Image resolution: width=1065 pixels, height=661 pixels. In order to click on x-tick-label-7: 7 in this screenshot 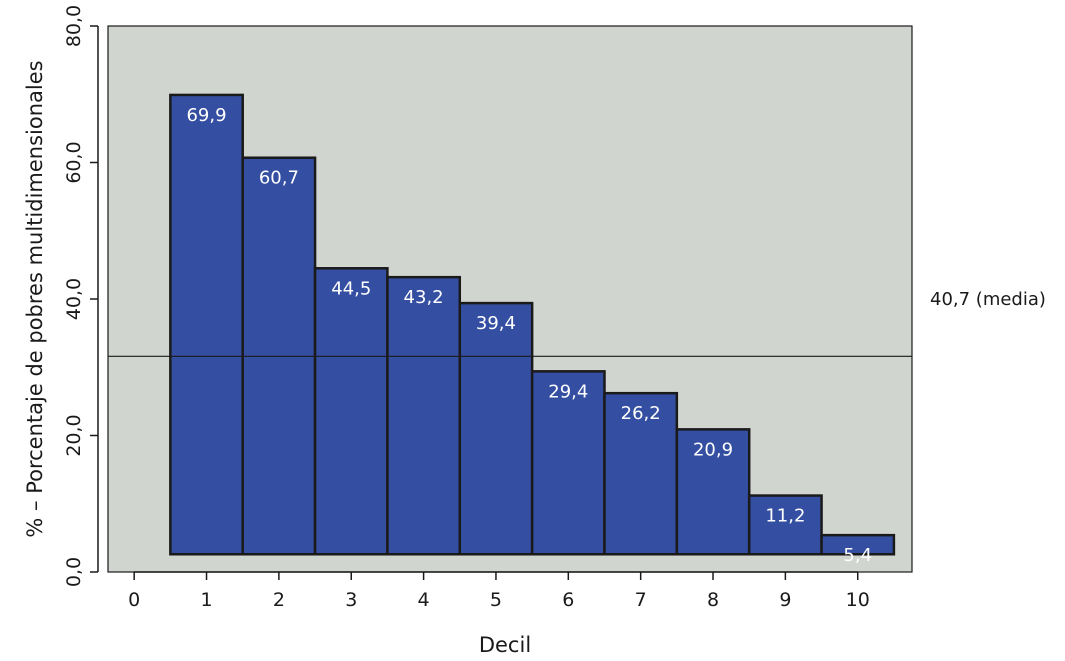, I will do `click(641, 600)`.